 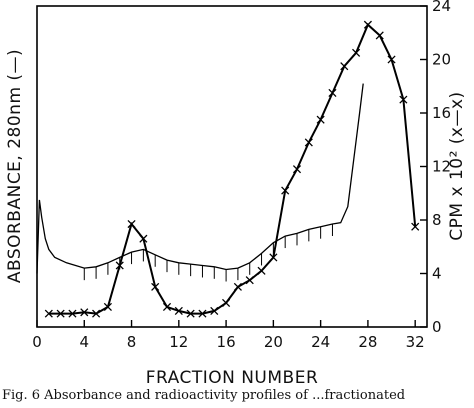 I want to click on x-tick-label: 20, so click(x=273, y=342).